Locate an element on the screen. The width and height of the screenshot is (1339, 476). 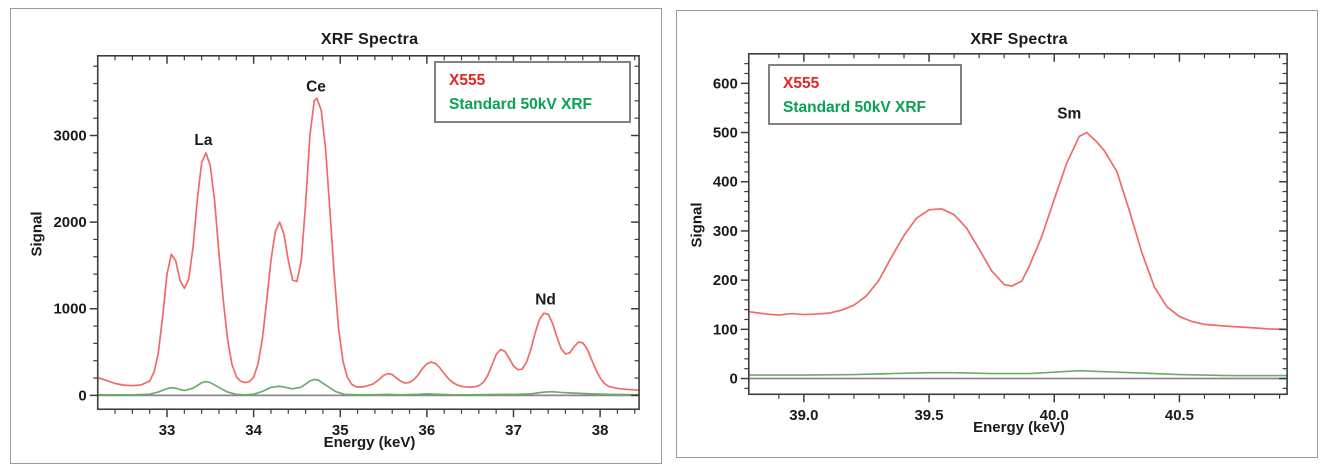
x-tick-label: 38 is located at coordinates (600, 430).